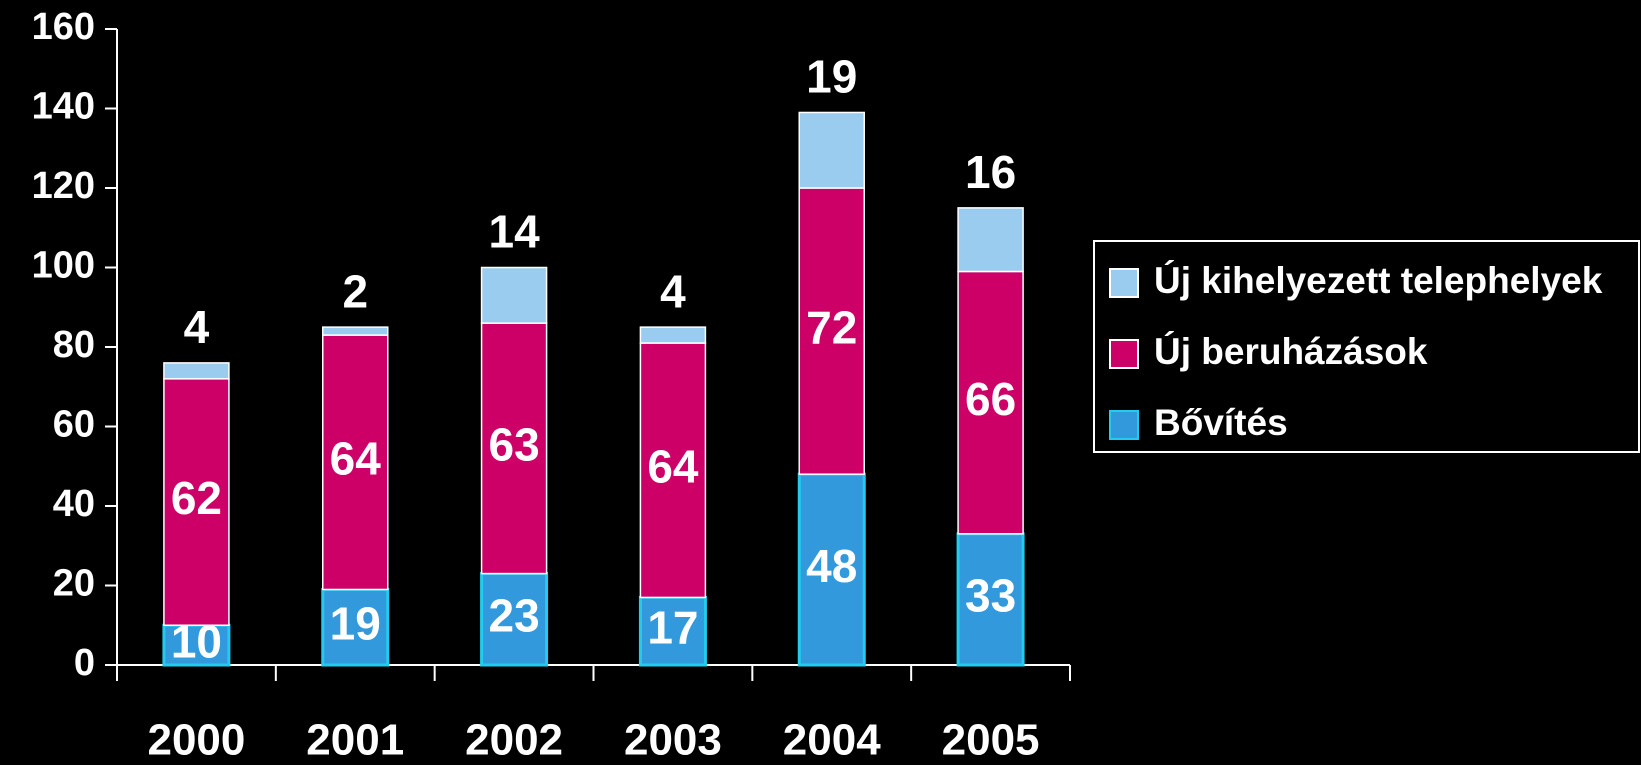  Describe the element at coordinates (514, 232) in the screenshot. I see `value-label: 14` at that location.